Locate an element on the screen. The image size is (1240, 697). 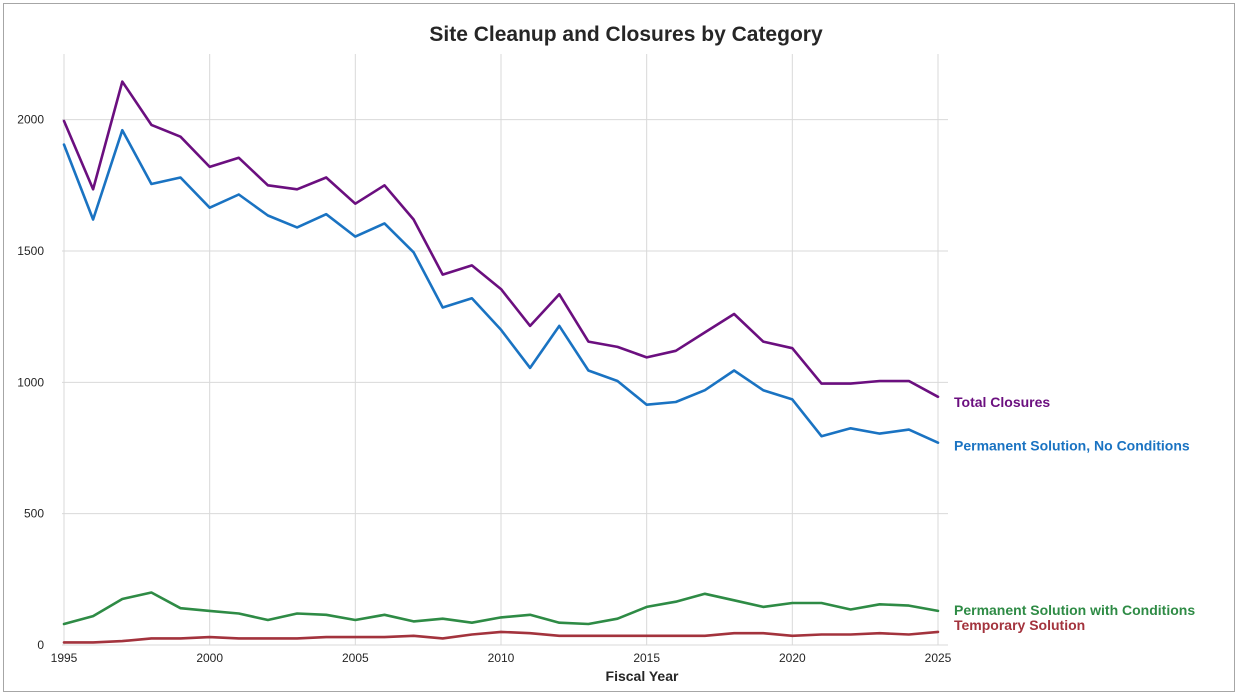
y-tick-label: 1000 is located at coordinates (30, 382).